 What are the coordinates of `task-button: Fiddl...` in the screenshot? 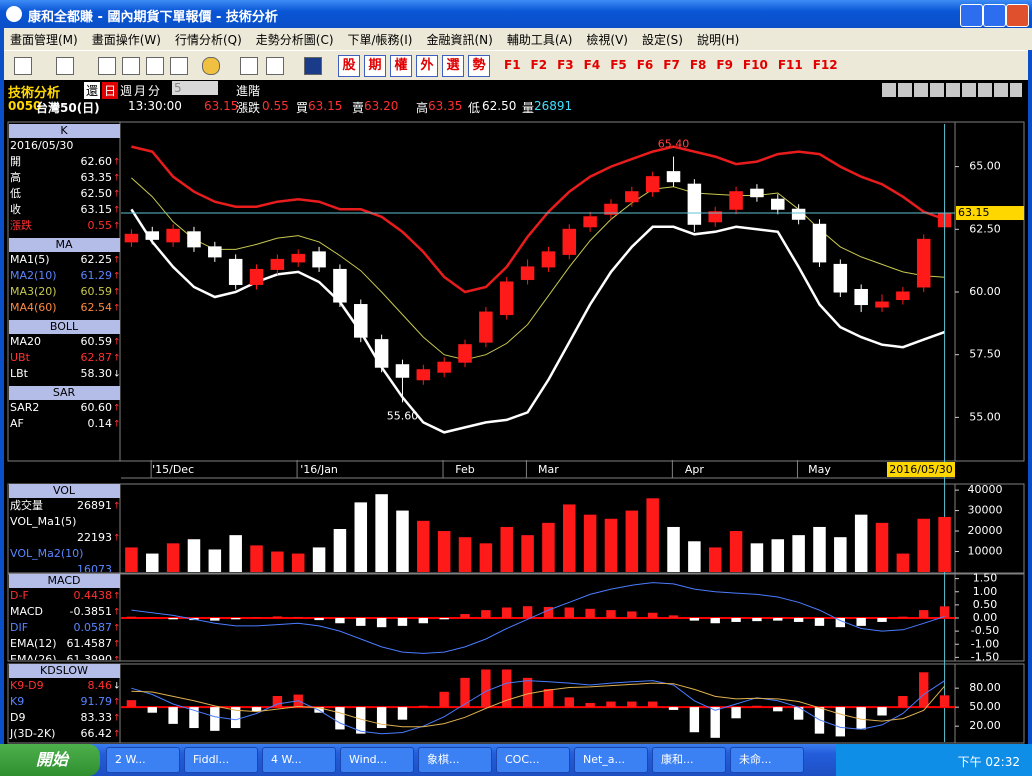 It's located at (221, 760).